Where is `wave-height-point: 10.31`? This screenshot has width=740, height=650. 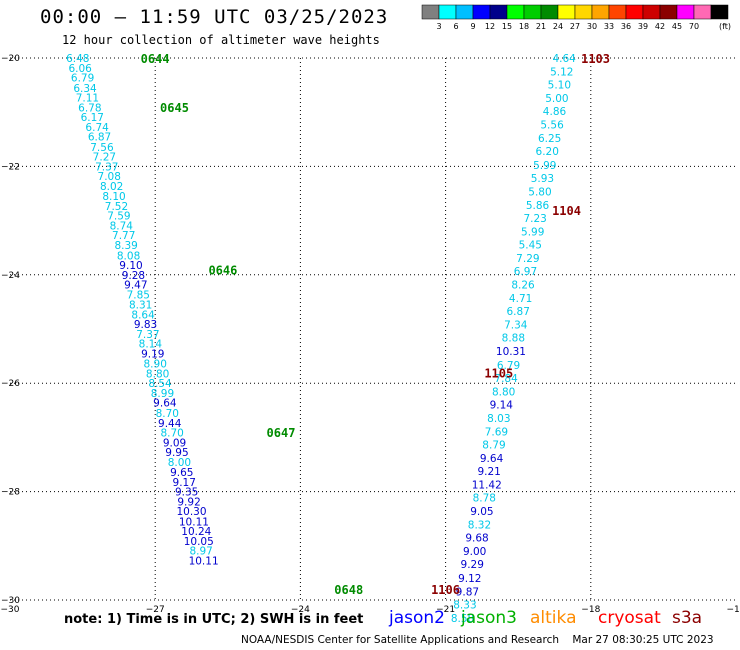 wave-height-point: 10.31 is located at coordinates (511, 352).